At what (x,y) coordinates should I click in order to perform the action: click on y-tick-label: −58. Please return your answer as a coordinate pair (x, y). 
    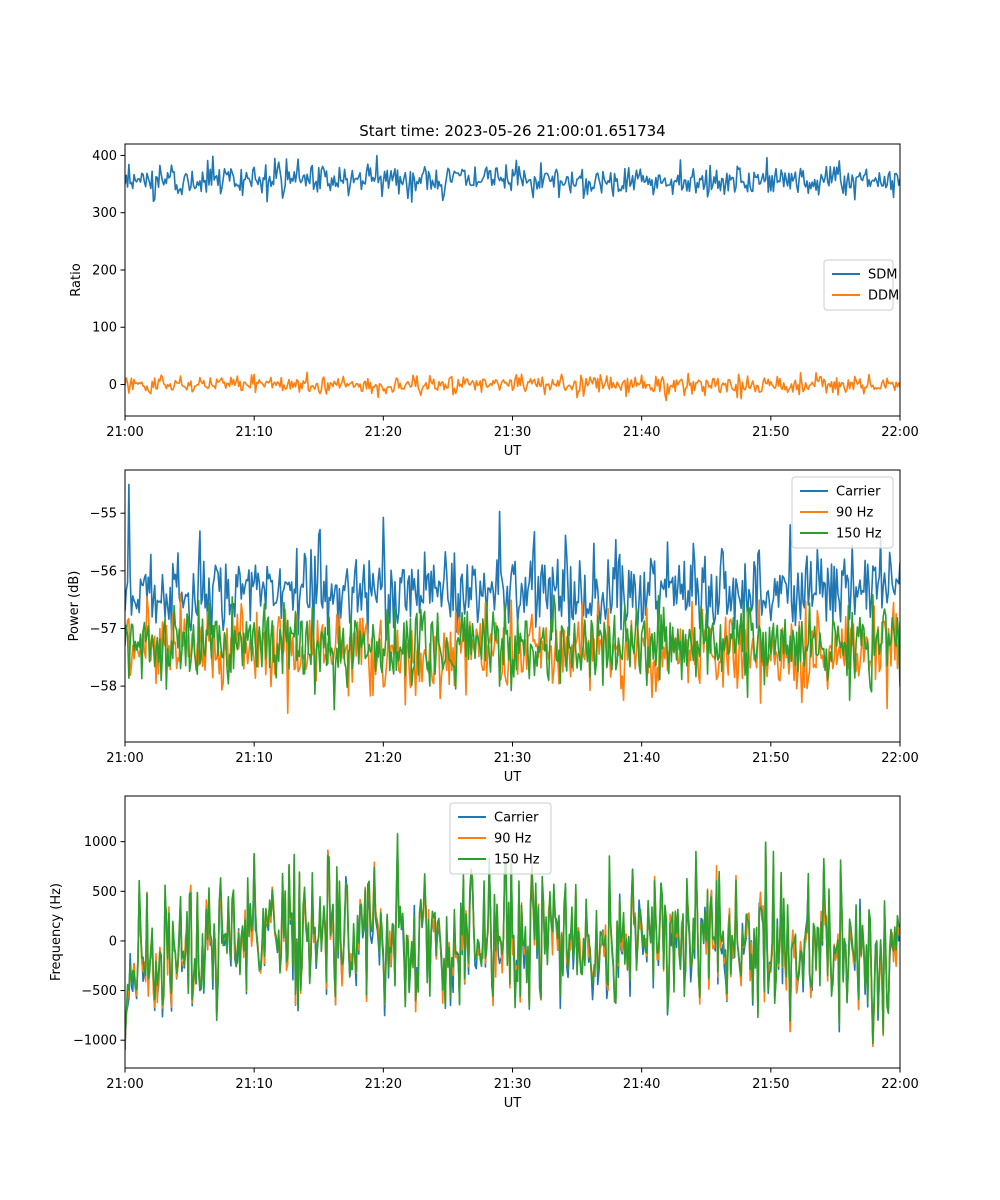
    Looking at the image, I should click on (103, 687).